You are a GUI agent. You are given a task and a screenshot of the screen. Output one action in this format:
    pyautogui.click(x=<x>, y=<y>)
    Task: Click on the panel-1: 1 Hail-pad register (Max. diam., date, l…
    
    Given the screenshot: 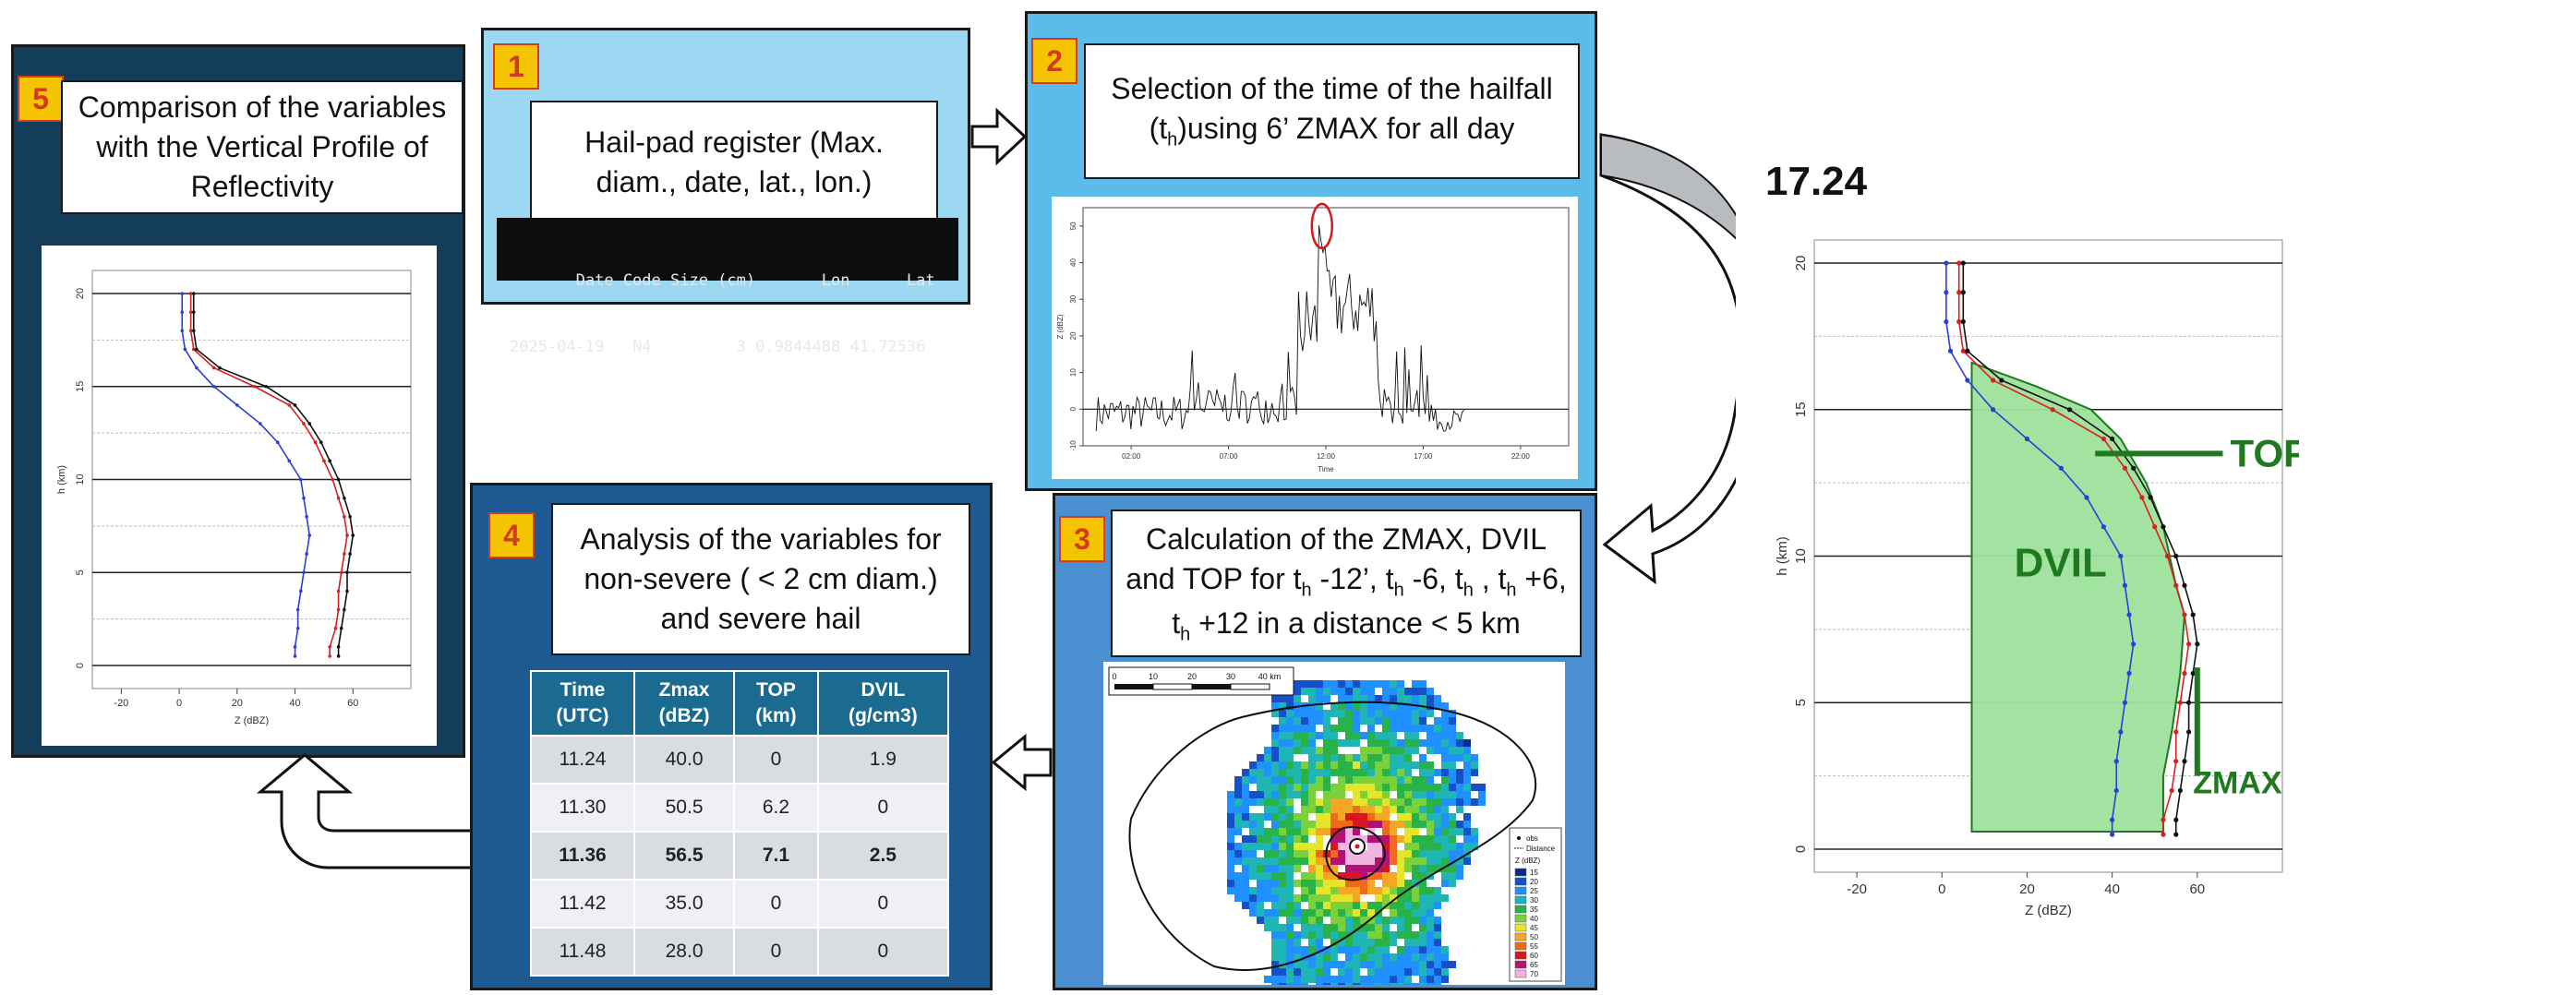 What is the action you would take?
    pyautogui.click(x=725, y=192)
    